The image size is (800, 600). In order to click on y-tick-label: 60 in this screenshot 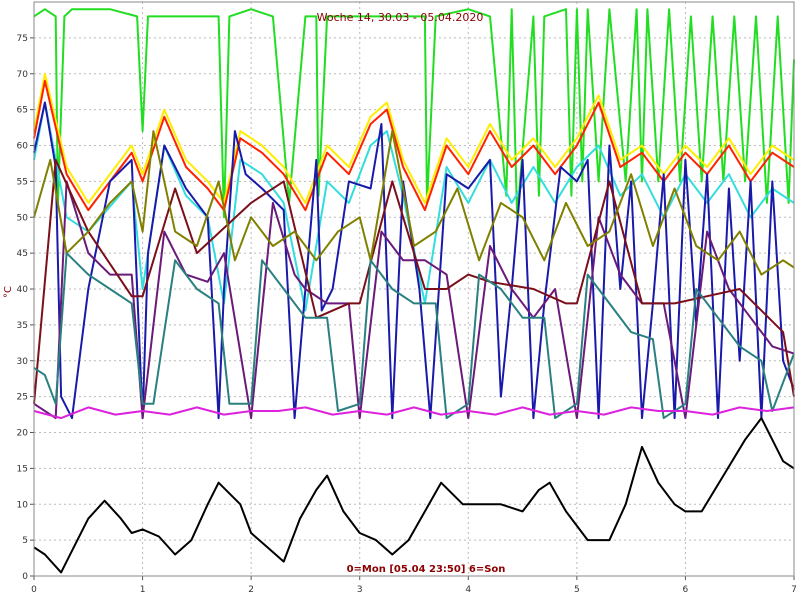, I will do `click(23, 147)`.